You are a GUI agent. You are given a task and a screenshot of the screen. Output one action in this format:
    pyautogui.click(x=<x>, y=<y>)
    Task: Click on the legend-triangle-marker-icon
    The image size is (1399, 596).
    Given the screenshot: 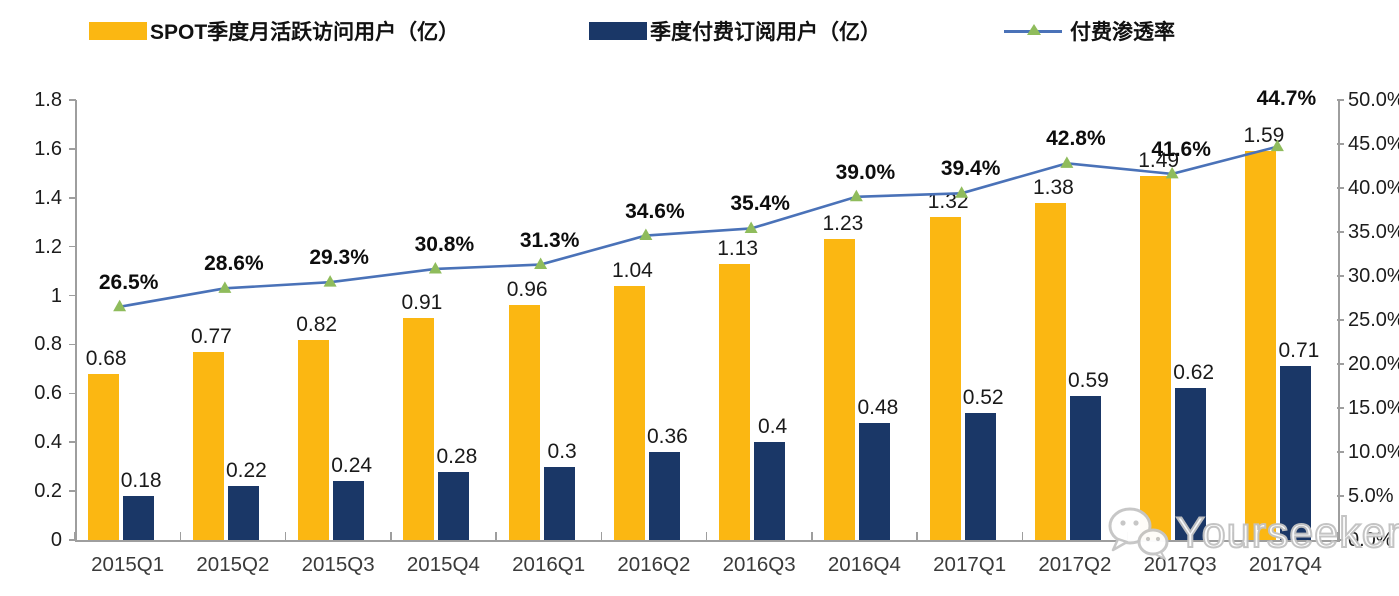 What is the action you would take?
    pyautogui.click(x=1034, y=29)
    